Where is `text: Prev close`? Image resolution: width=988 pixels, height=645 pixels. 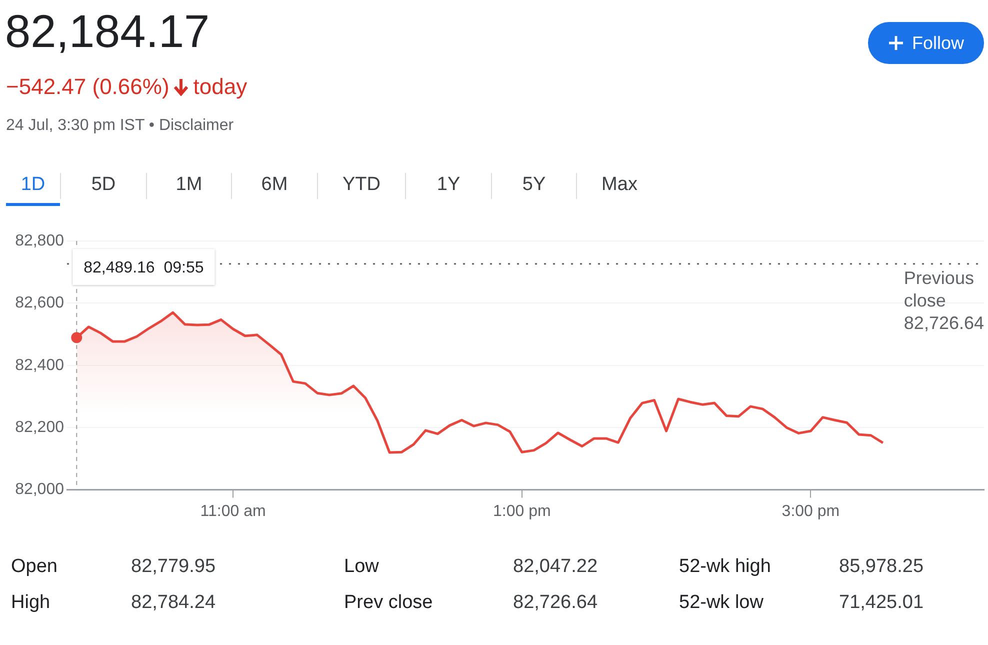
text: Prev close is located at coordinates (388, 603).